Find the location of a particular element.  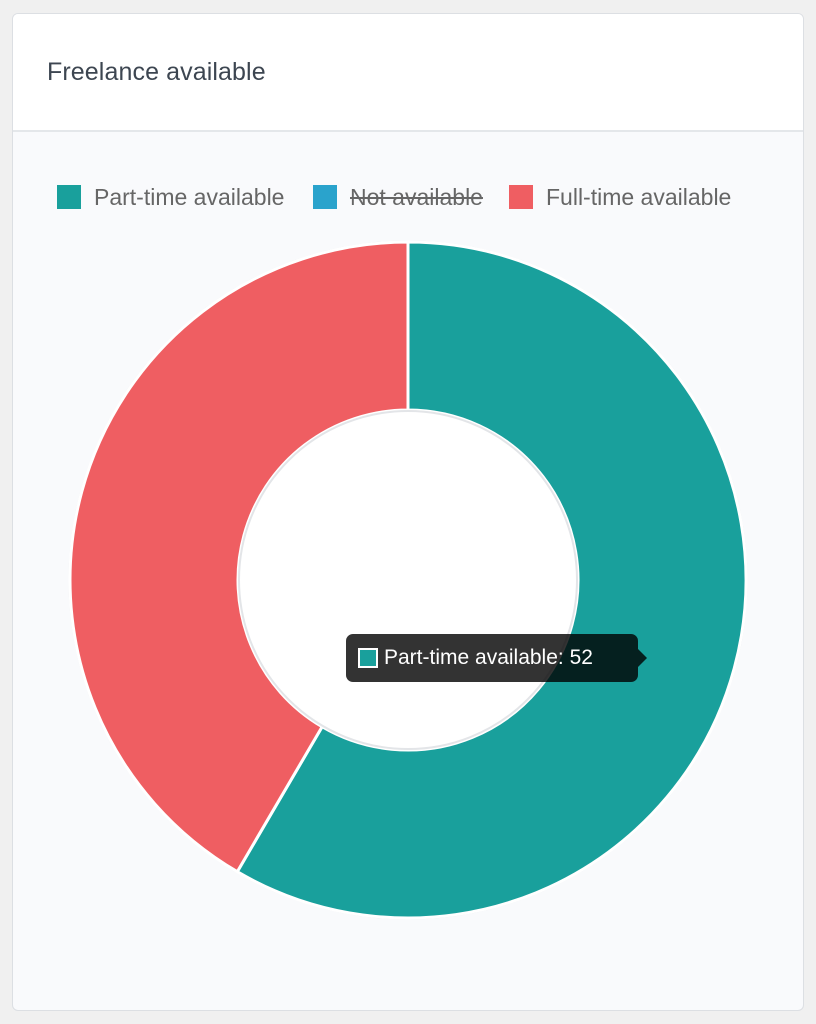

legend-label-not-available: Not available is located at coordinates (416, 196).